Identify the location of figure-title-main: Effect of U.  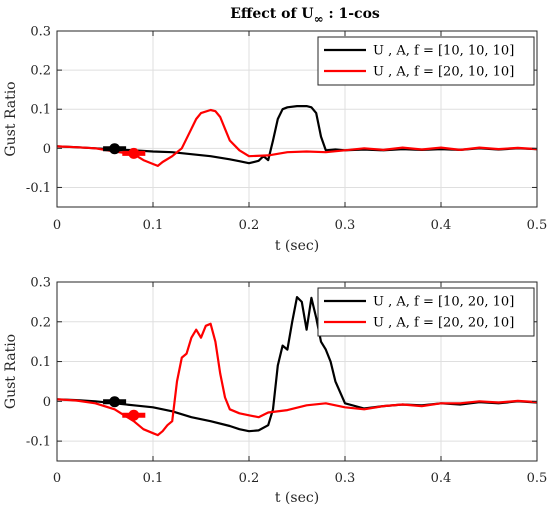
(271, 14).